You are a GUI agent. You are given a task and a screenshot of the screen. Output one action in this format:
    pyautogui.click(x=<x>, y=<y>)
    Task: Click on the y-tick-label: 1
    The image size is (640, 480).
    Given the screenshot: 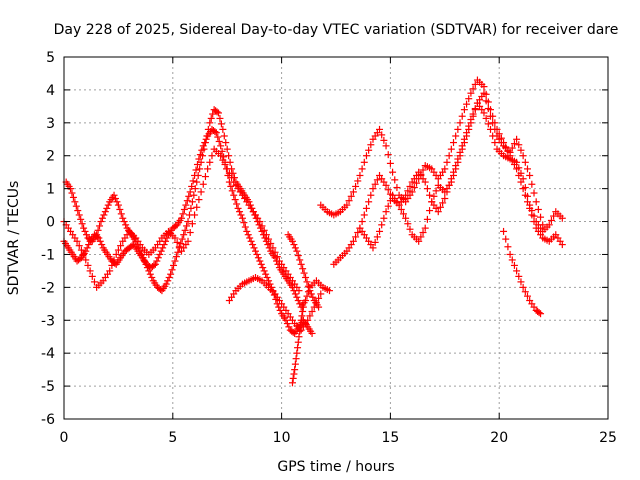 What is the action you would take?
    pyautogui.click(x=50, y=190)
    